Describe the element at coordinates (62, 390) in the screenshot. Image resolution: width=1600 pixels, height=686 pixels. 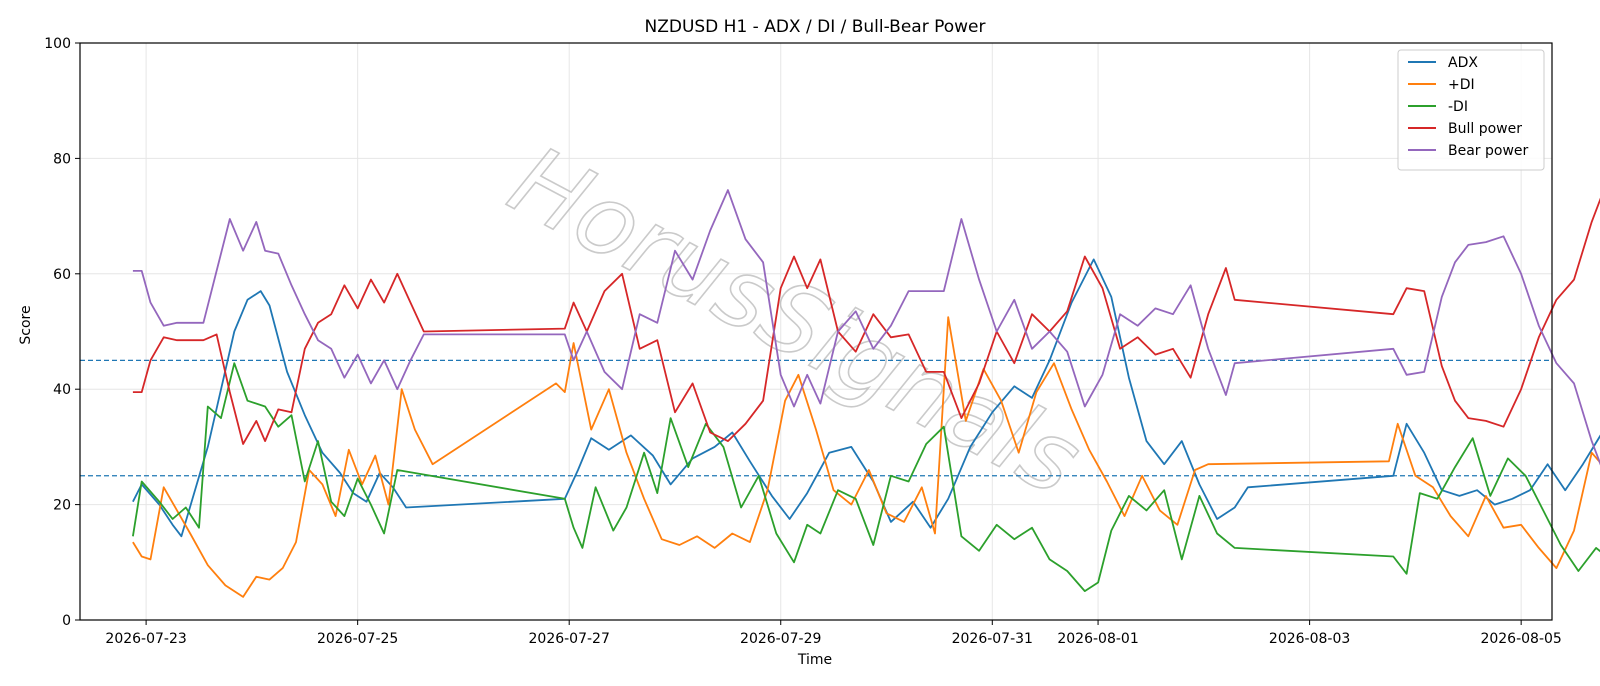
I see `y-tick-label: 40` at that location.